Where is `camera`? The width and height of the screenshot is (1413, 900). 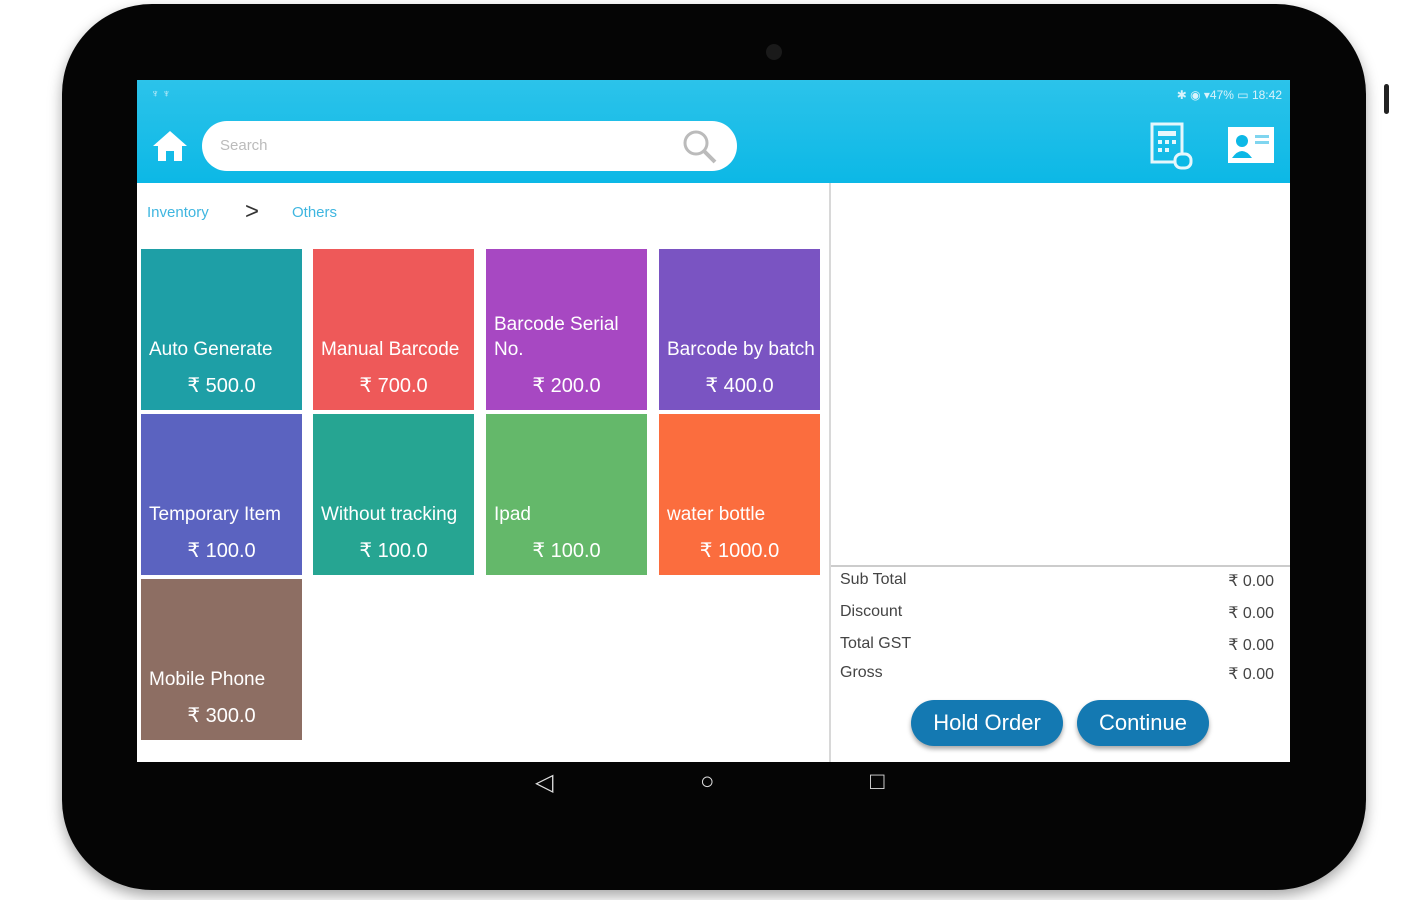
camera is located at coordinates (774, 52).